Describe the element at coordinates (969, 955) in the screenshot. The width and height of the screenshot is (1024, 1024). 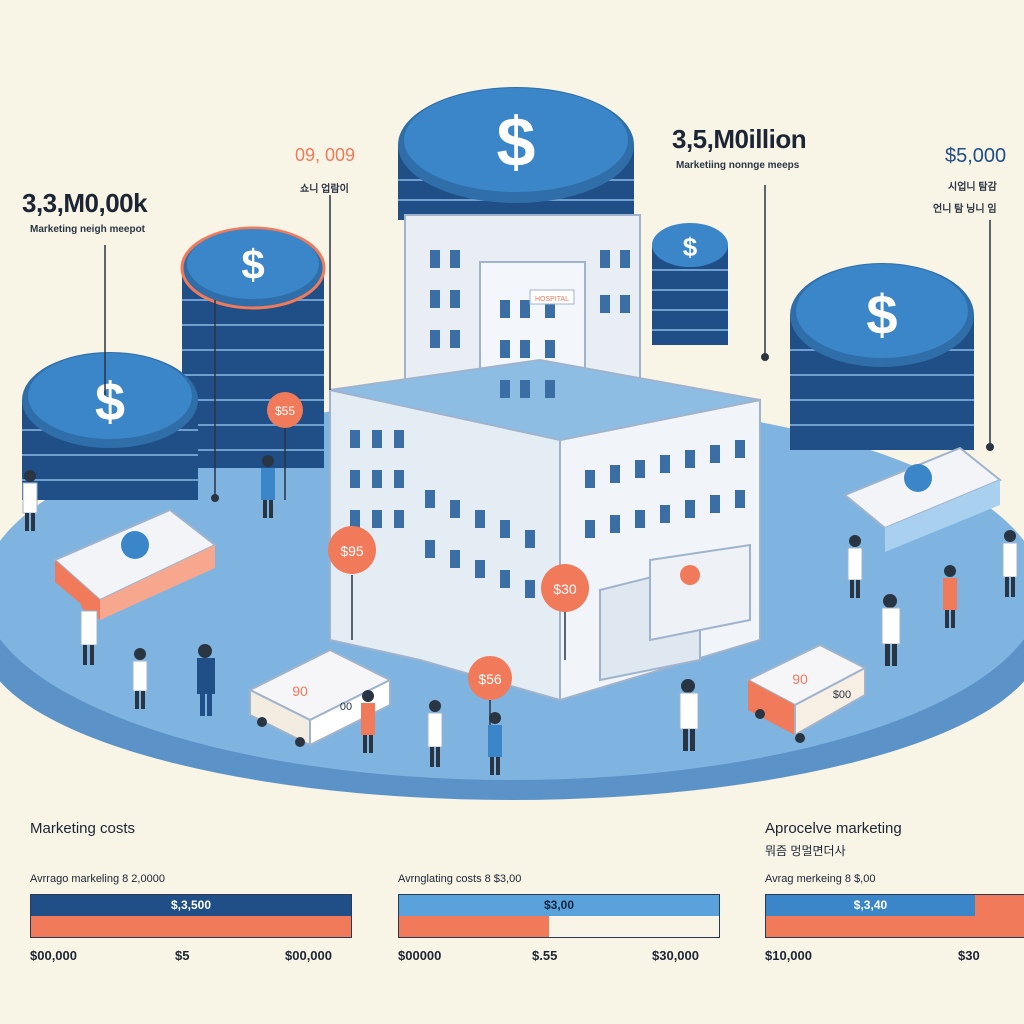
I see `bar-3-tick-mid: $30` at that location.